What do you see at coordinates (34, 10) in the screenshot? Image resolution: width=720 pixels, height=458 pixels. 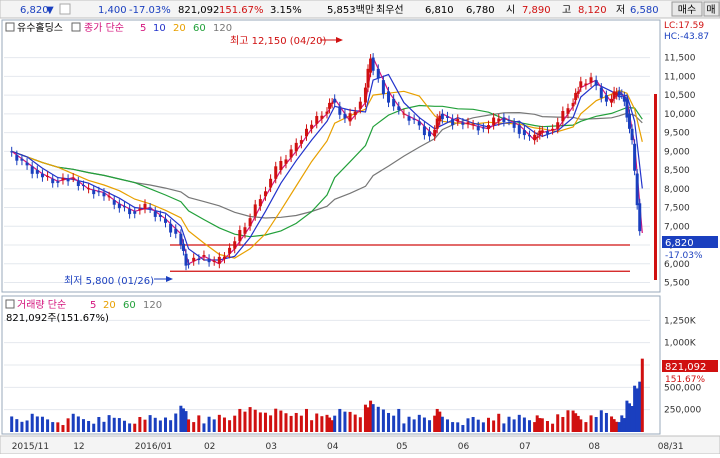 I see `quote-price: 6,820` at bounding box center [34, 10].